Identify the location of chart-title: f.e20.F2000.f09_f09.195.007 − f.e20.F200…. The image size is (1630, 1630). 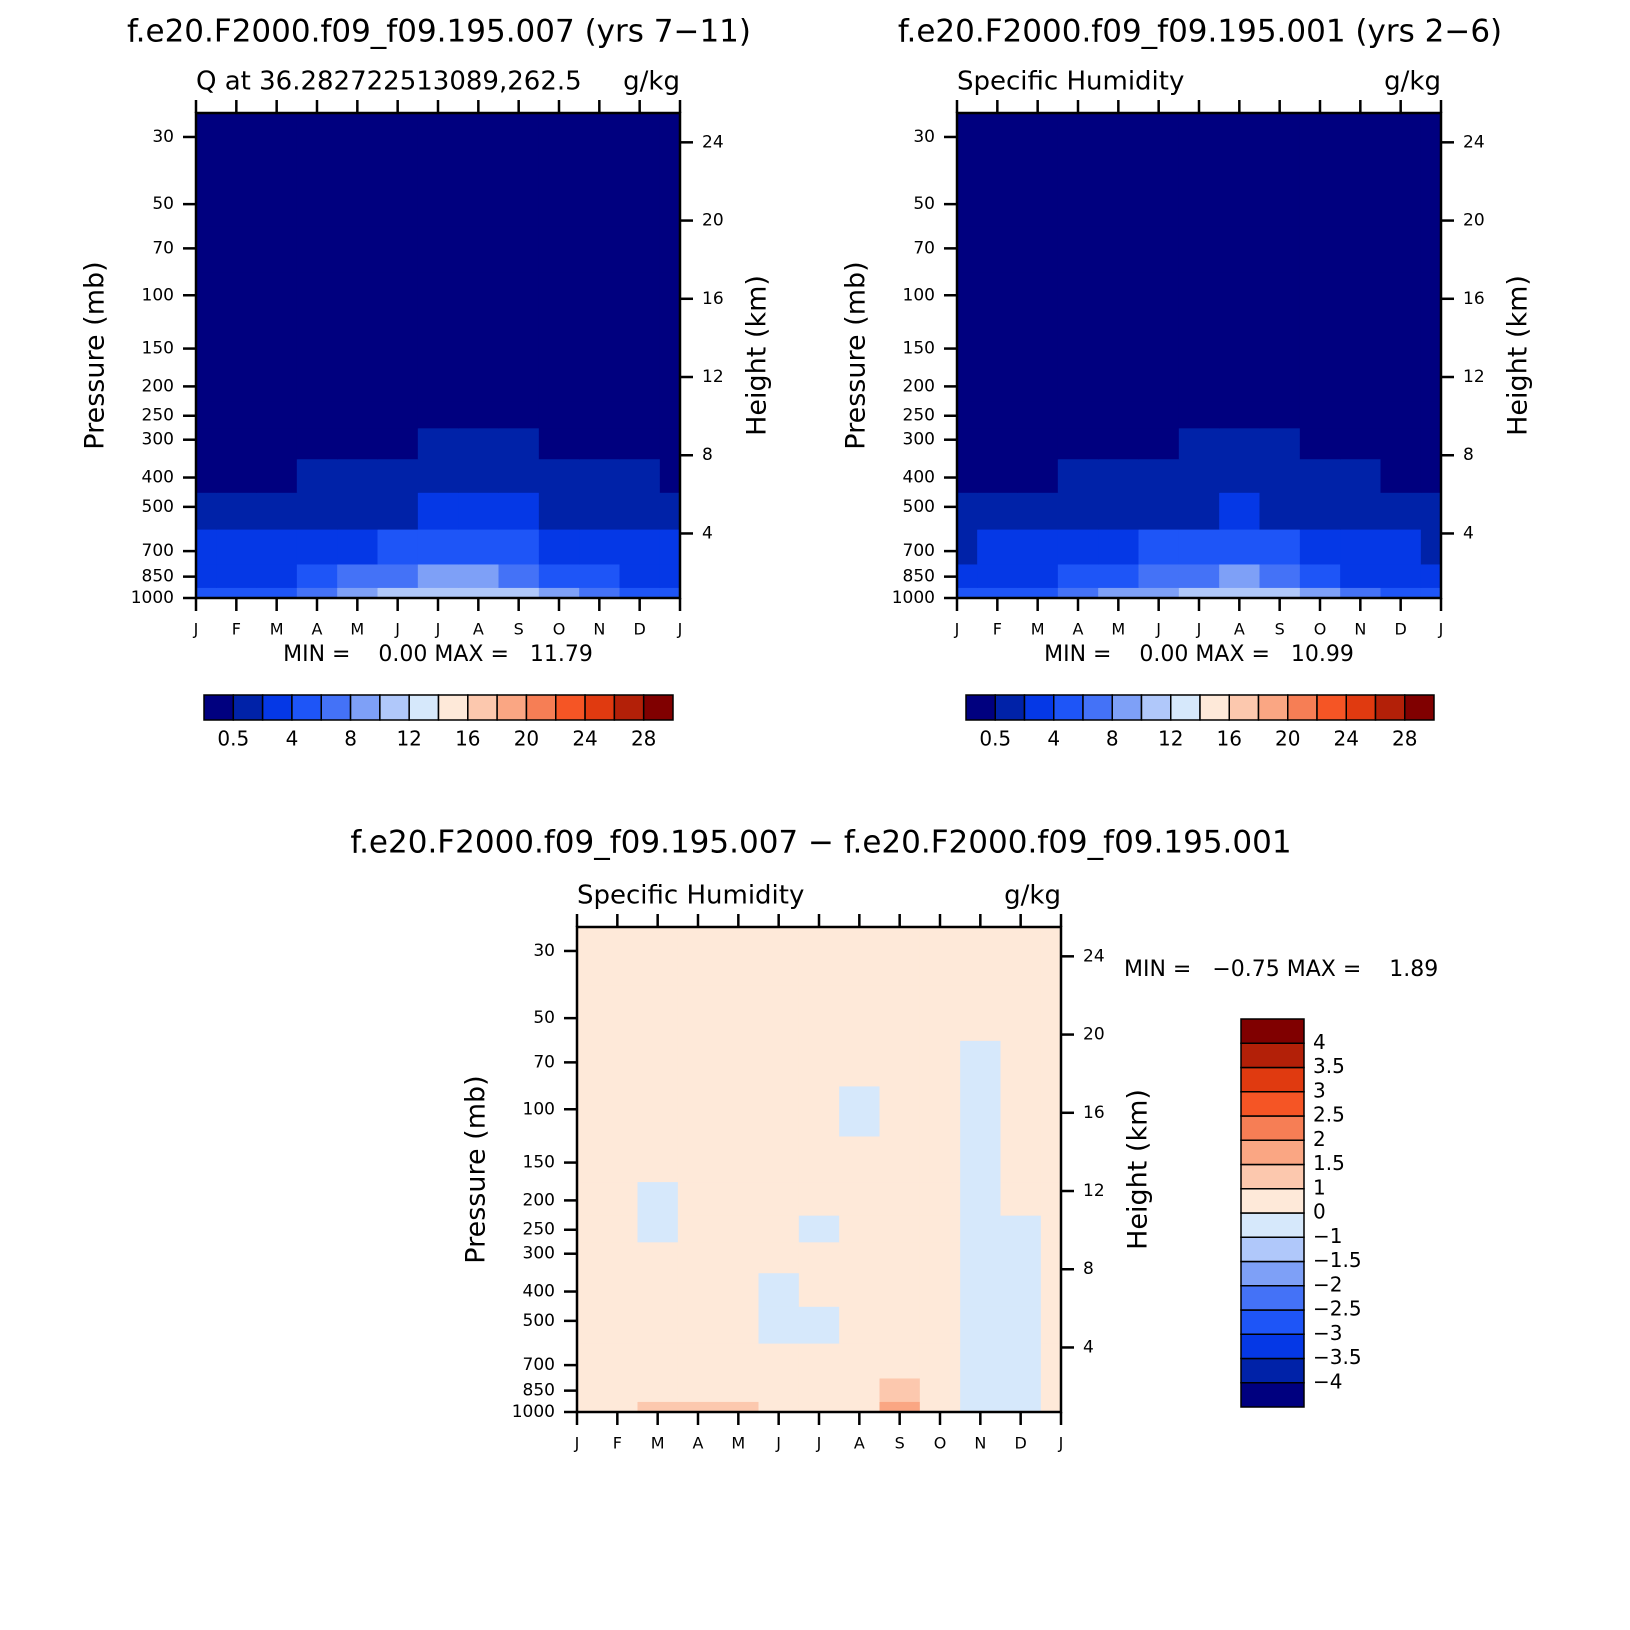
(820, 843).